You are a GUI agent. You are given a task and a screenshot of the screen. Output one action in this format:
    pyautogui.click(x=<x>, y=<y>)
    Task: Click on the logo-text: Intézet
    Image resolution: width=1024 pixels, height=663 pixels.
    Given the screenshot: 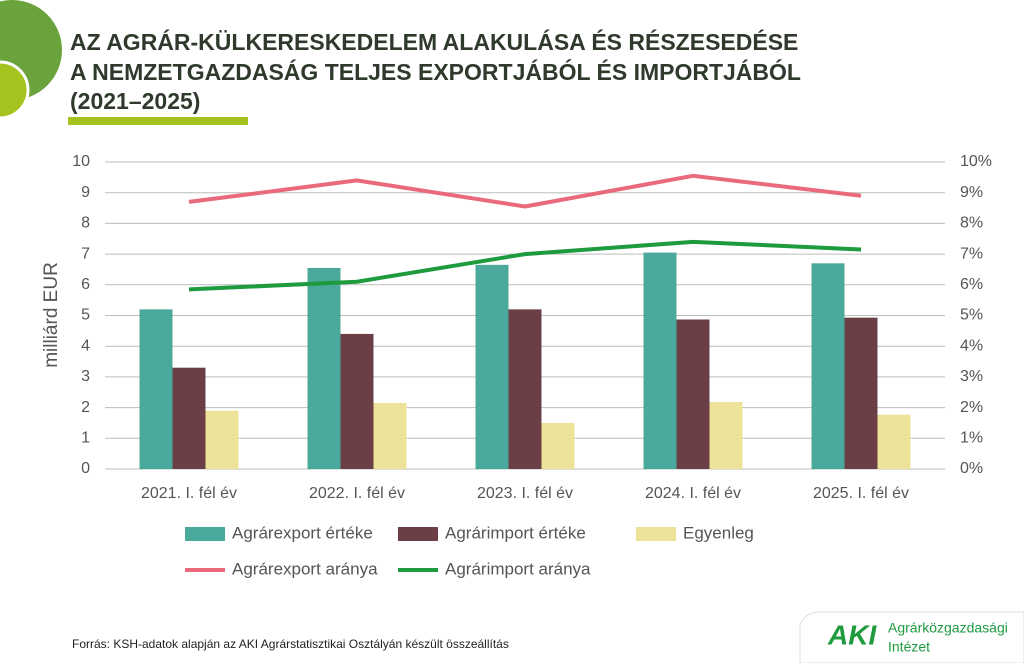 What is the action you would take?
    pyautogui.click(x=909, y=647)
    